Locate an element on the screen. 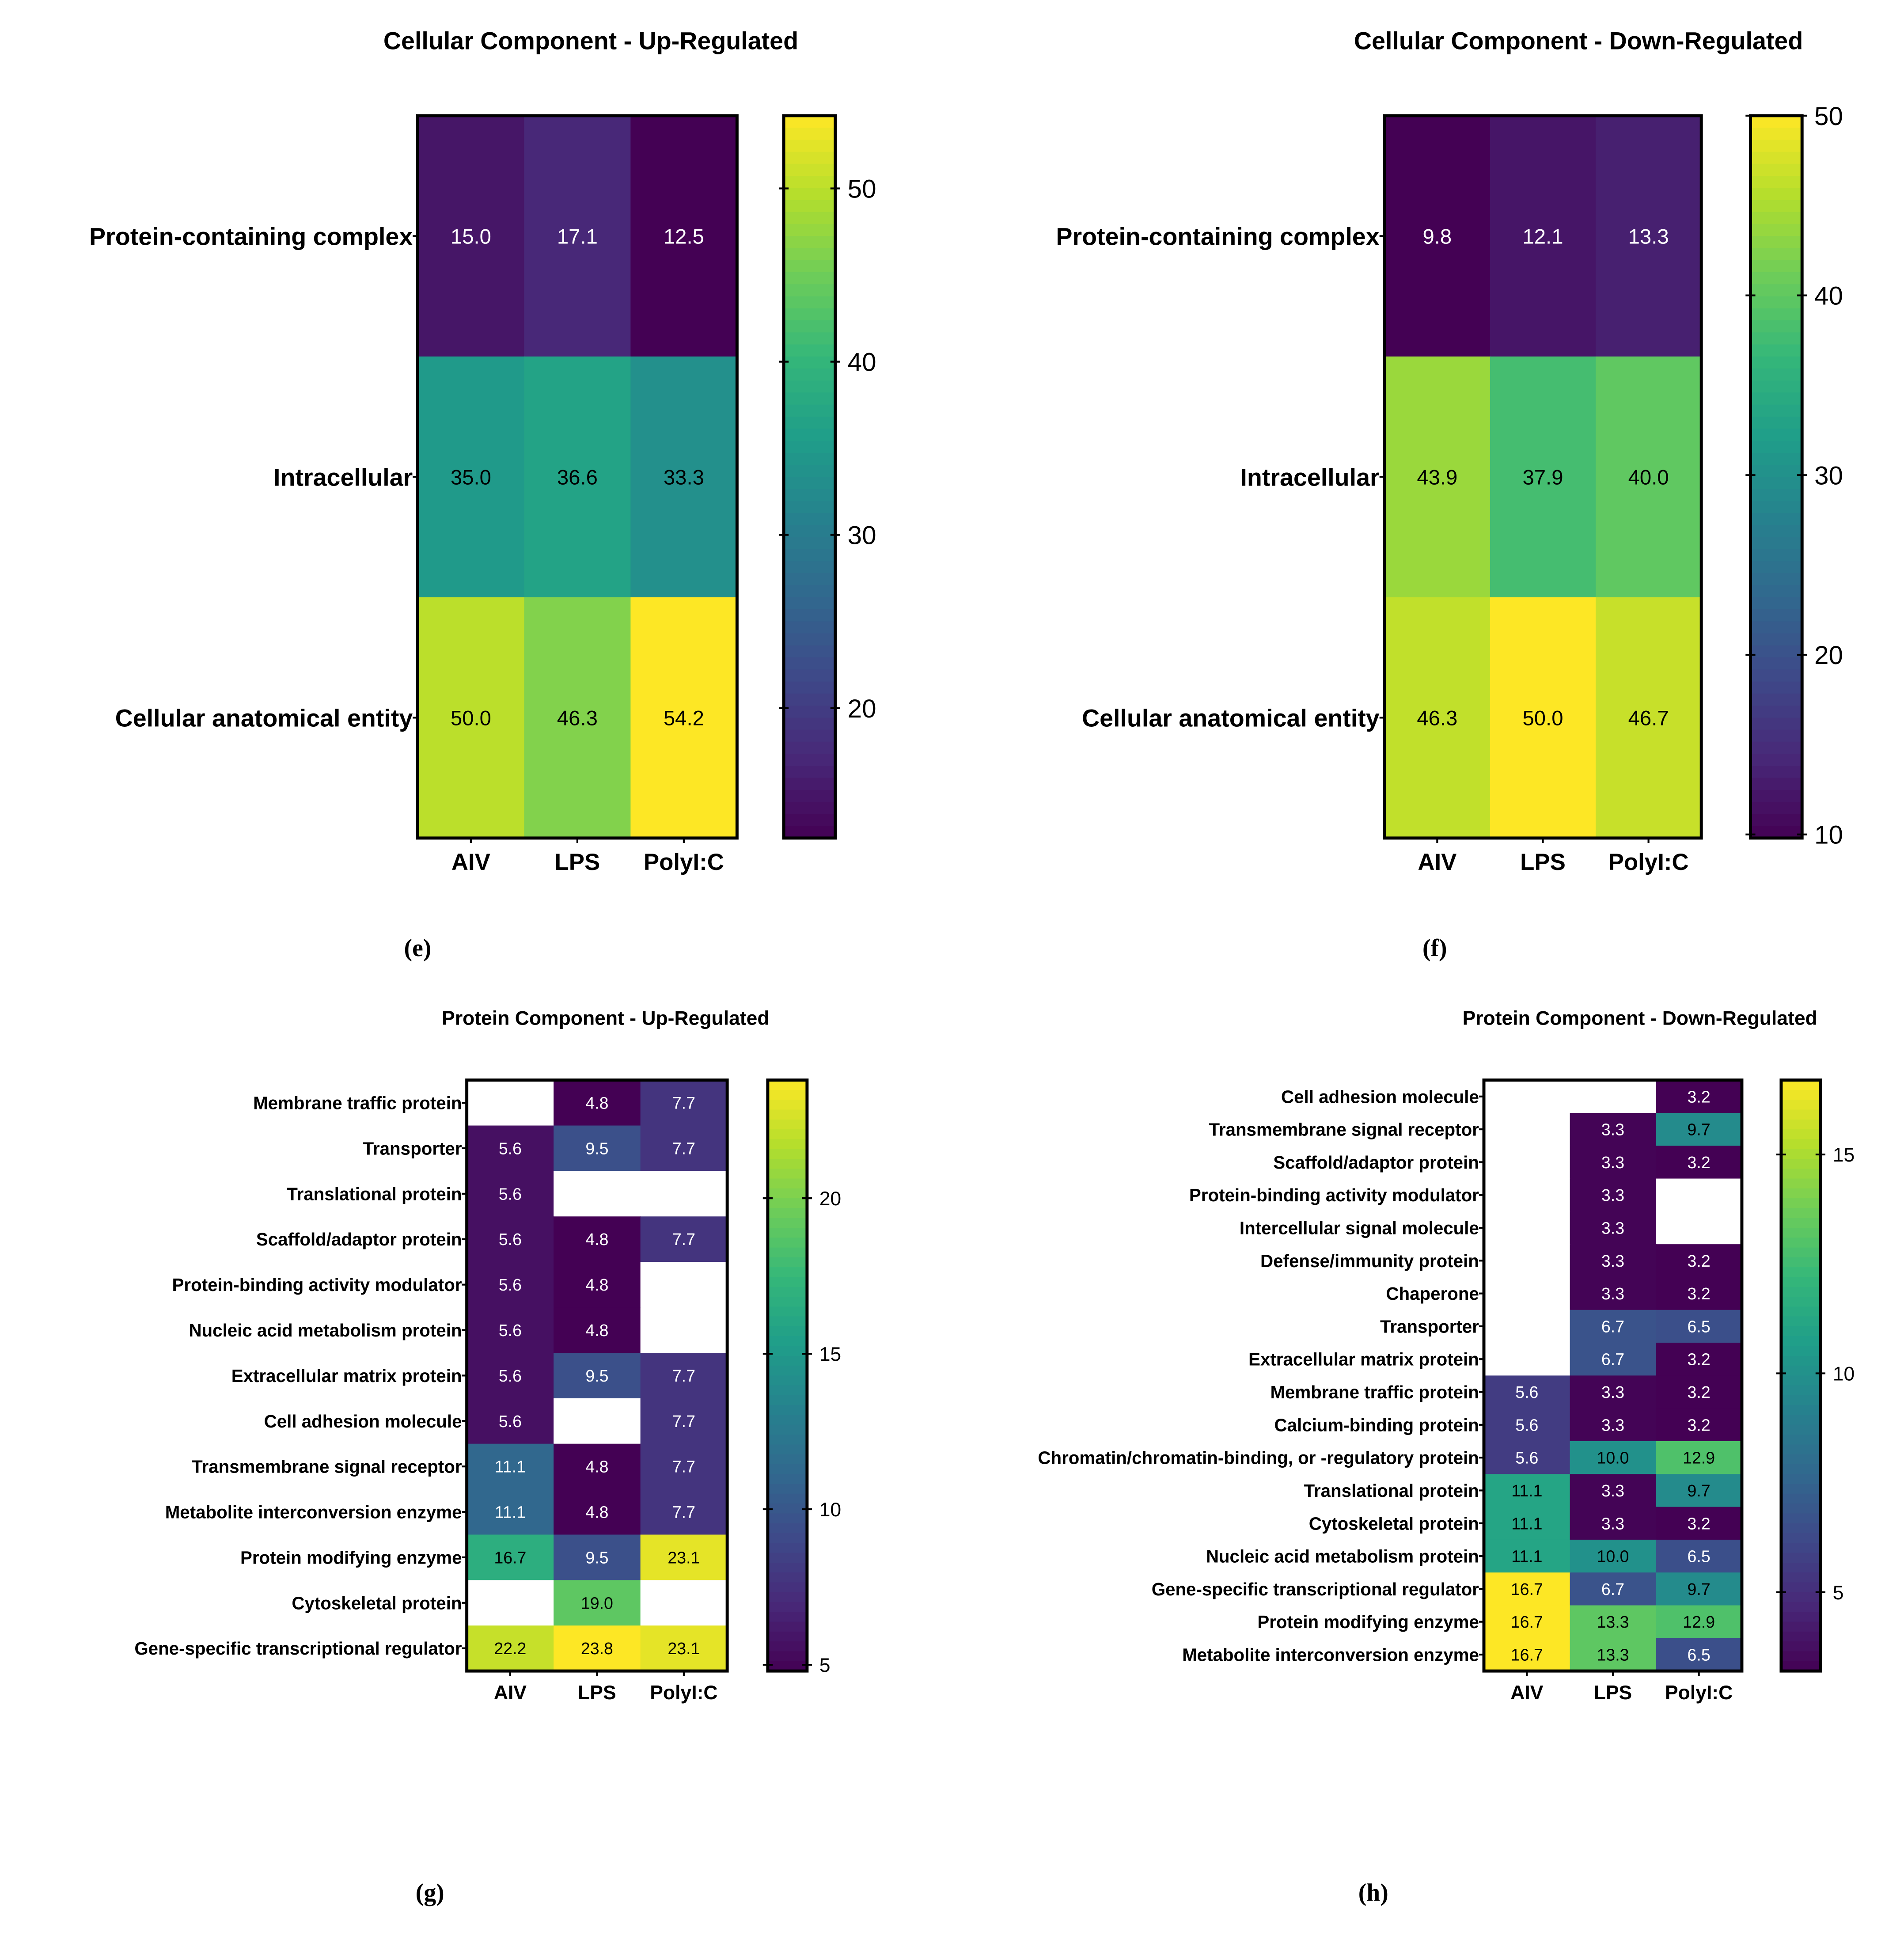 The height and width of the screenshot is (1940, 1904). colorbar-tick-label: 5 is located at coordinates (825, 1665).